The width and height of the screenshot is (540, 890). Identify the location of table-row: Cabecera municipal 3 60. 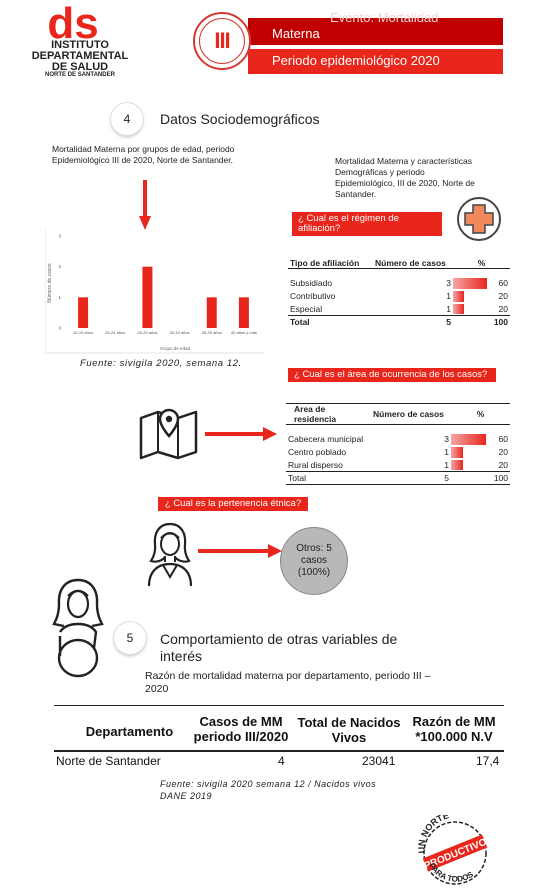
(398, 439).